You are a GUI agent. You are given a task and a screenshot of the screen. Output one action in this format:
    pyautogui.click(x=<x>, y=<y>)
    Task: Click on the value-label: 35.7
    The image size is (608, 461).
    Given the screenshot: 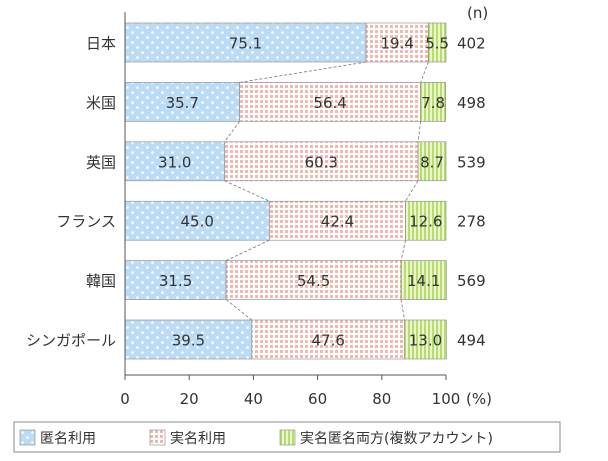 What is the action you would take?
    pyautogui.click(x=182, y=103)
    